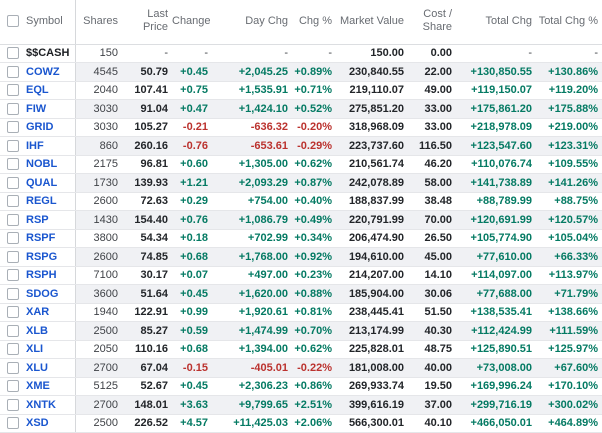 The width and height of the screenshot is (602, 433). What do you see at coordinates (98, 53) in the screenshot?
I see `shares-cell: 150` at bounding box center [98, 53].